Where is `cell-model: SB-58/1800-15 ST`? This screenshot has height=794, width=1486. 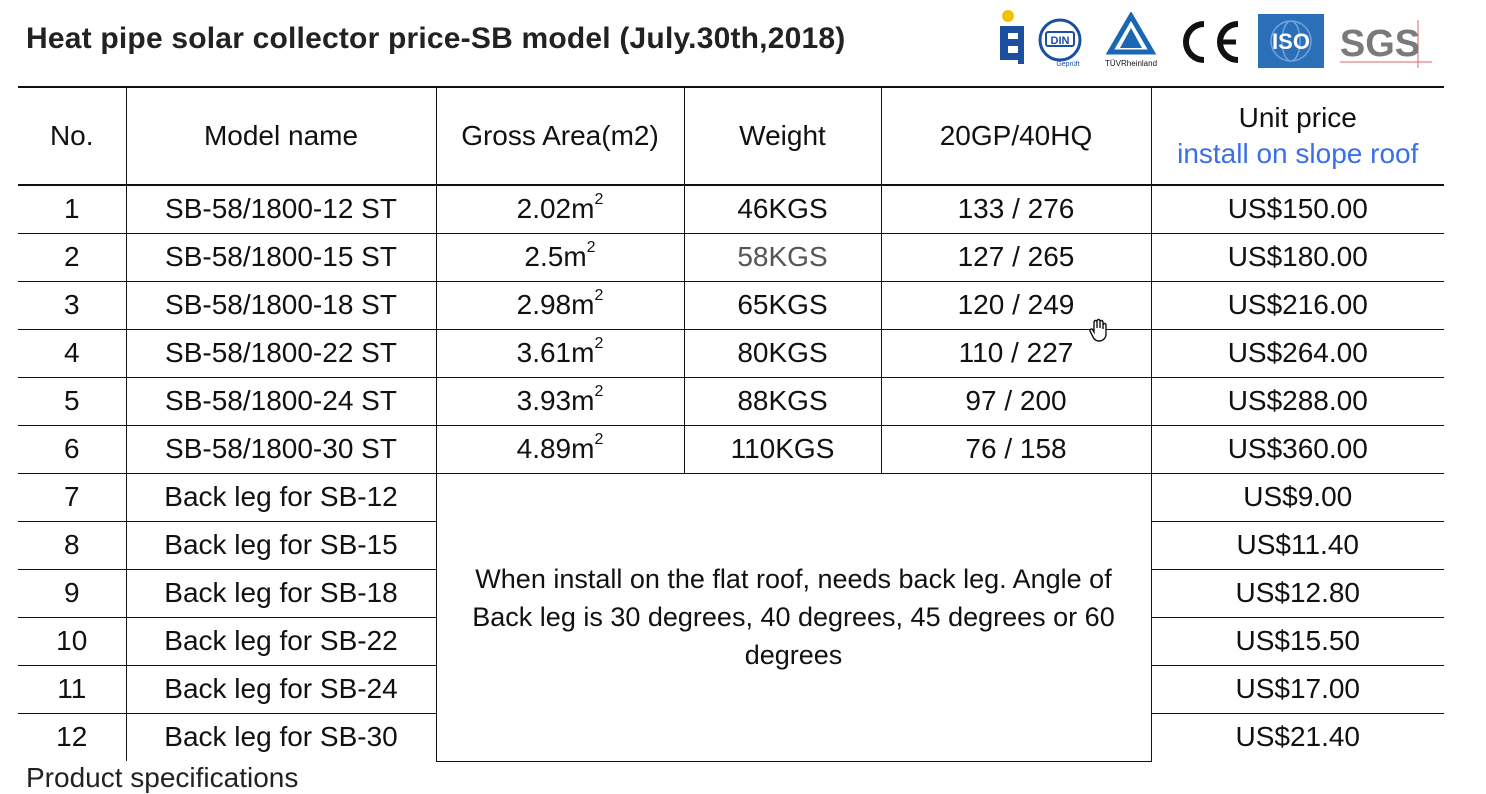
cell-model: SB-58/1800-15 ST is located at coordinates (281, 257).